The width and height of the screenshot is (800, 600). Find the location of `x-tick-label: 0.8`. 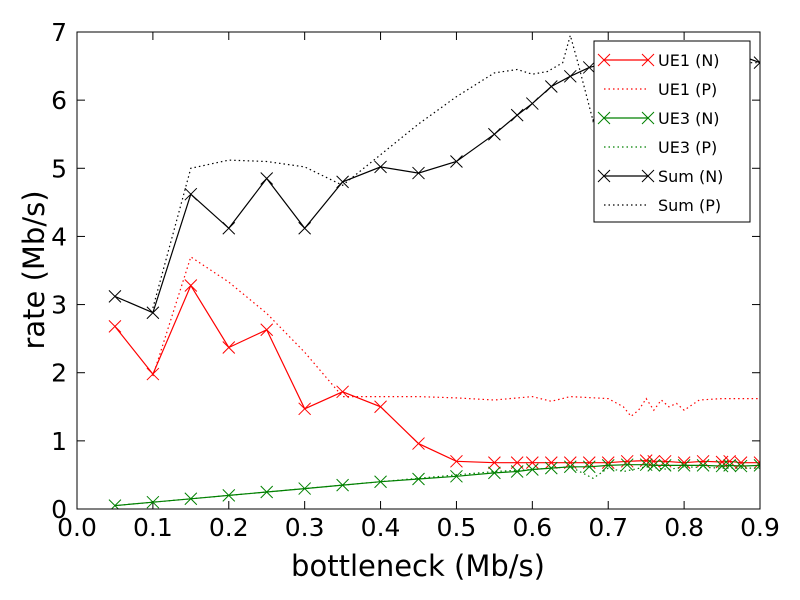

x-tick-label: 0.8 is located at coordinates (684, 527).